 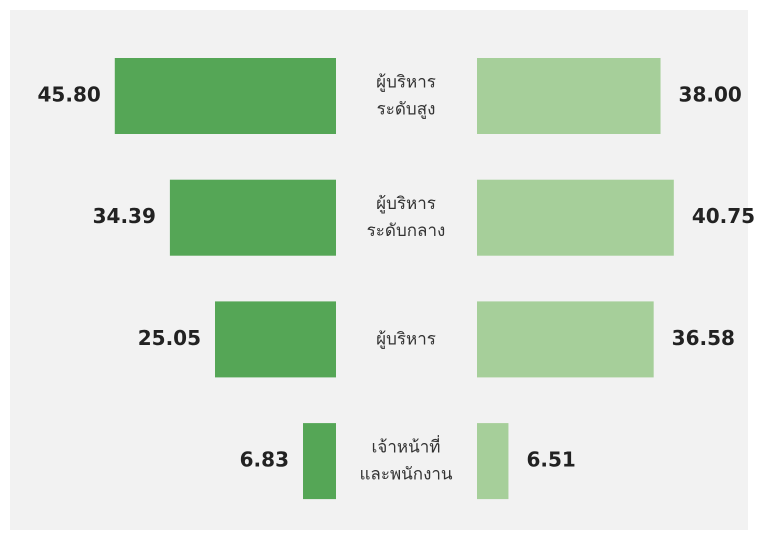 I want to click on value-label: 40.75, so click(x=723, y=216).